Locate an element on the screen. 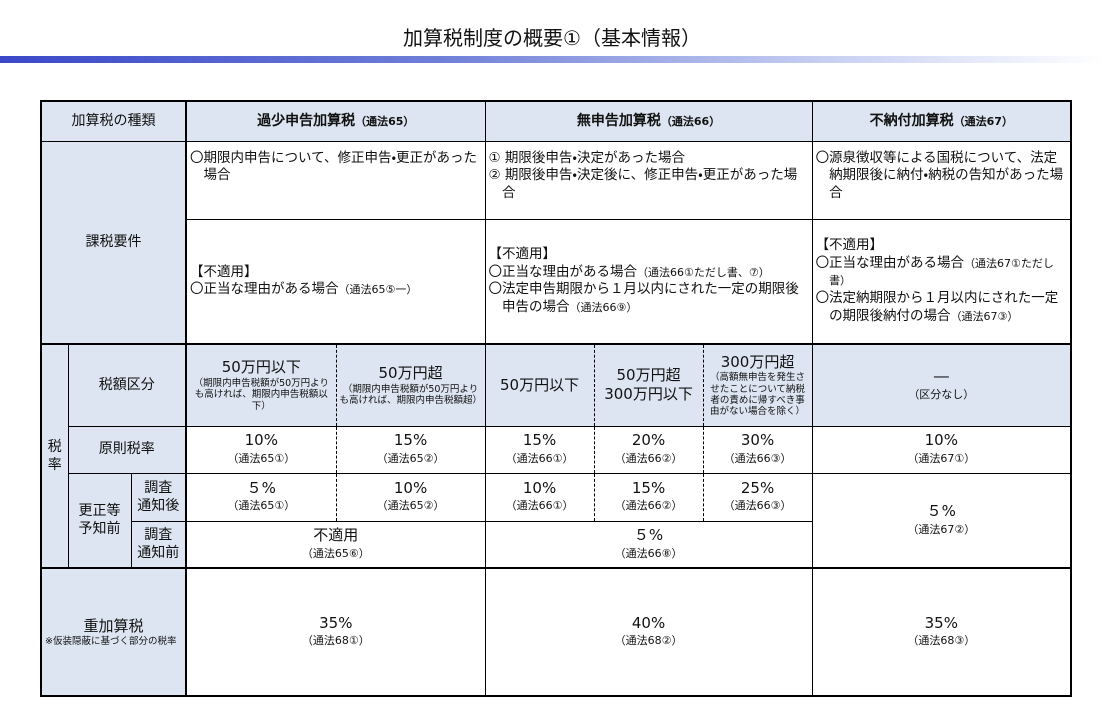 The height and width of the screenshot is (704, 1104). condition: 〇期限内申告について、修正申告・更正があった場合 is located at coordinates (335, 180).